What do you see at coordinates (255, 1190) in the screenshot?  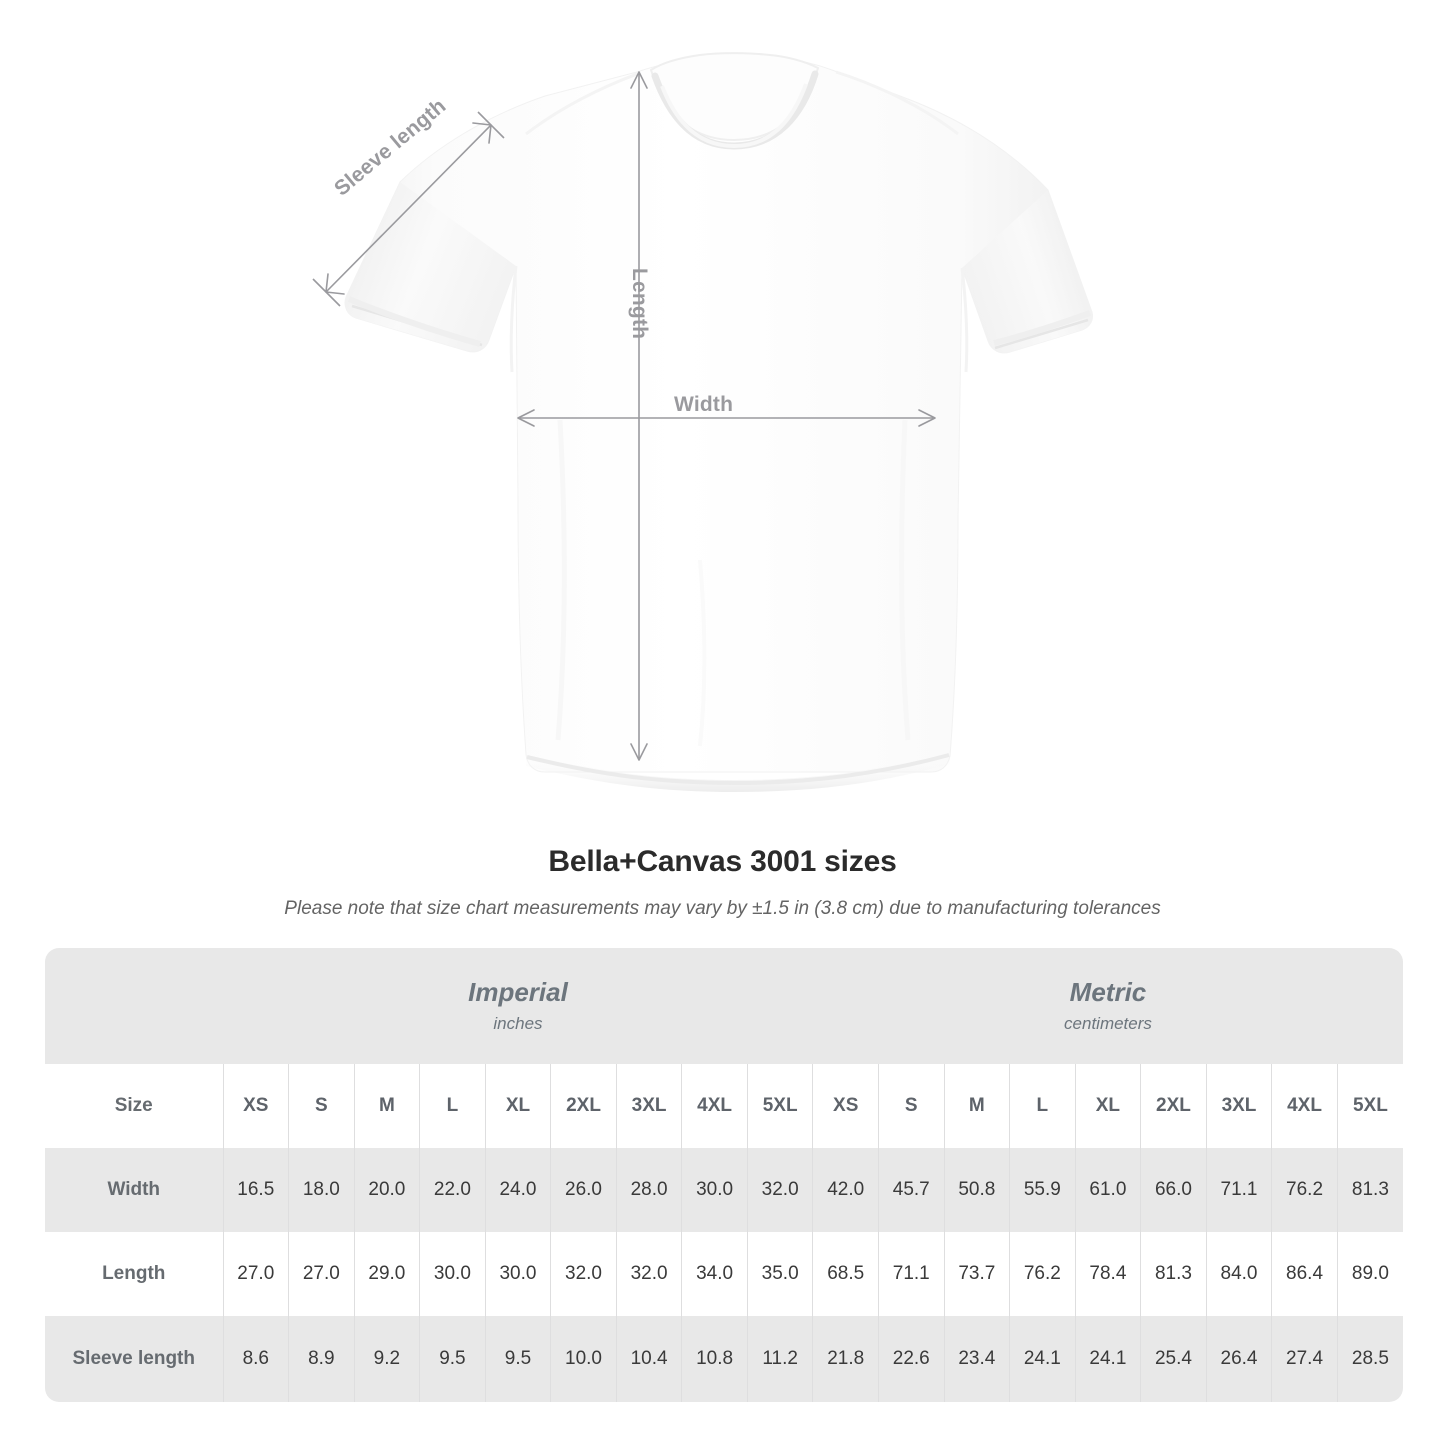 I see `measurement-cell: 16.5` at bounding box center [255, 1190].